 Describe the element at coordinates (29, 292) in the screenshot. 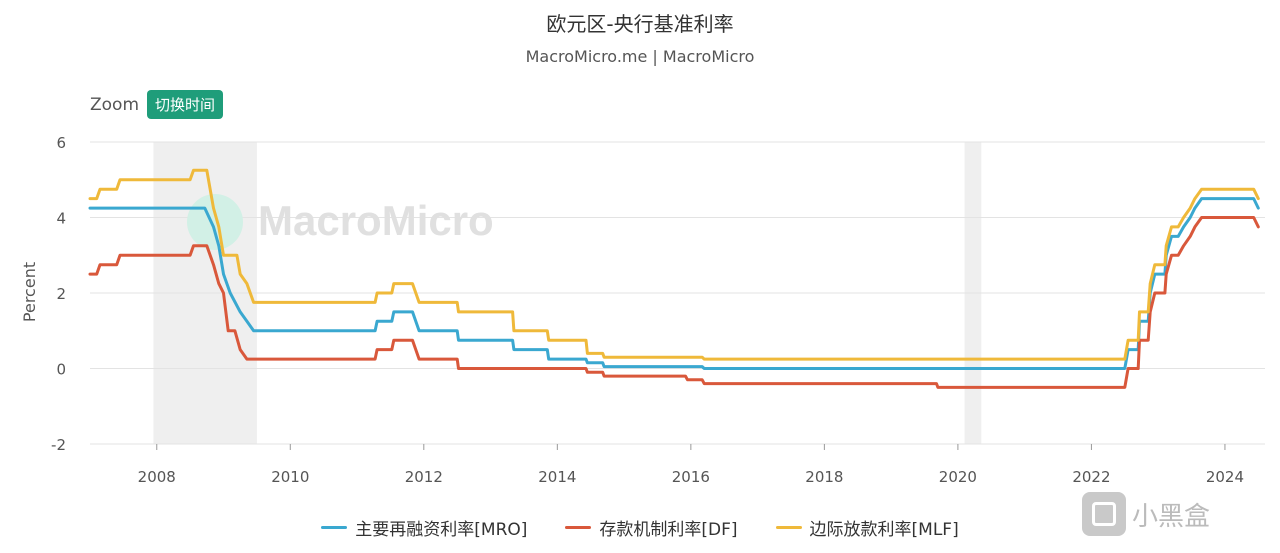

I see `y-axis-label: Percent` at that location.